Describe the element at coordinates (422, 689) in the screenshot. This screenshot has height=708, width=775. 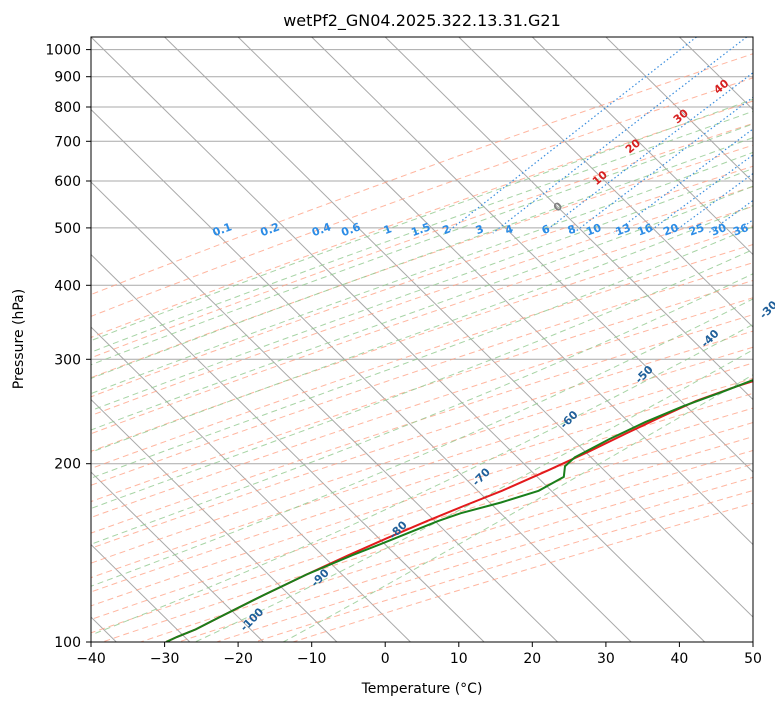
I see `x-axis-title: Temperature (°C)` at that location.